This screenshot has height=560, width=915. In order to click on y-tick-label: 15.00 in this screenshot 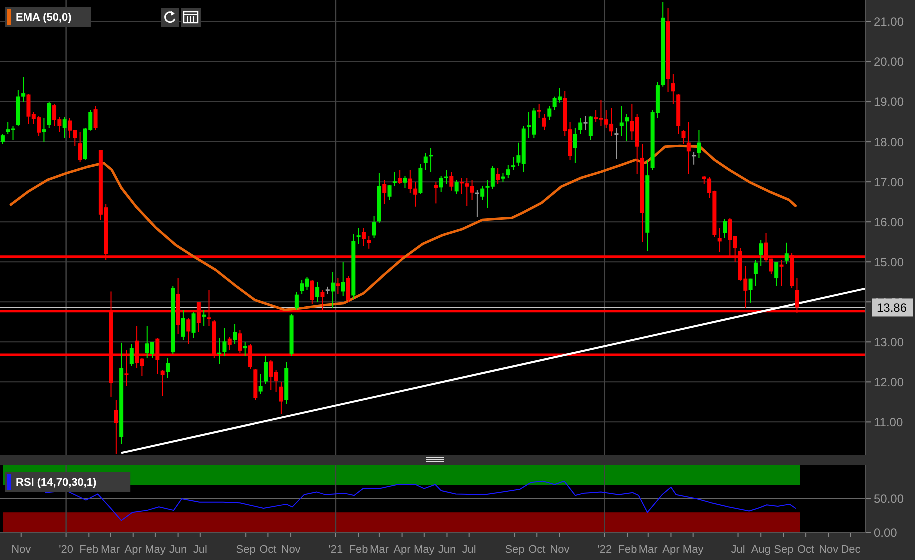, I will do `click(889, 262)`.